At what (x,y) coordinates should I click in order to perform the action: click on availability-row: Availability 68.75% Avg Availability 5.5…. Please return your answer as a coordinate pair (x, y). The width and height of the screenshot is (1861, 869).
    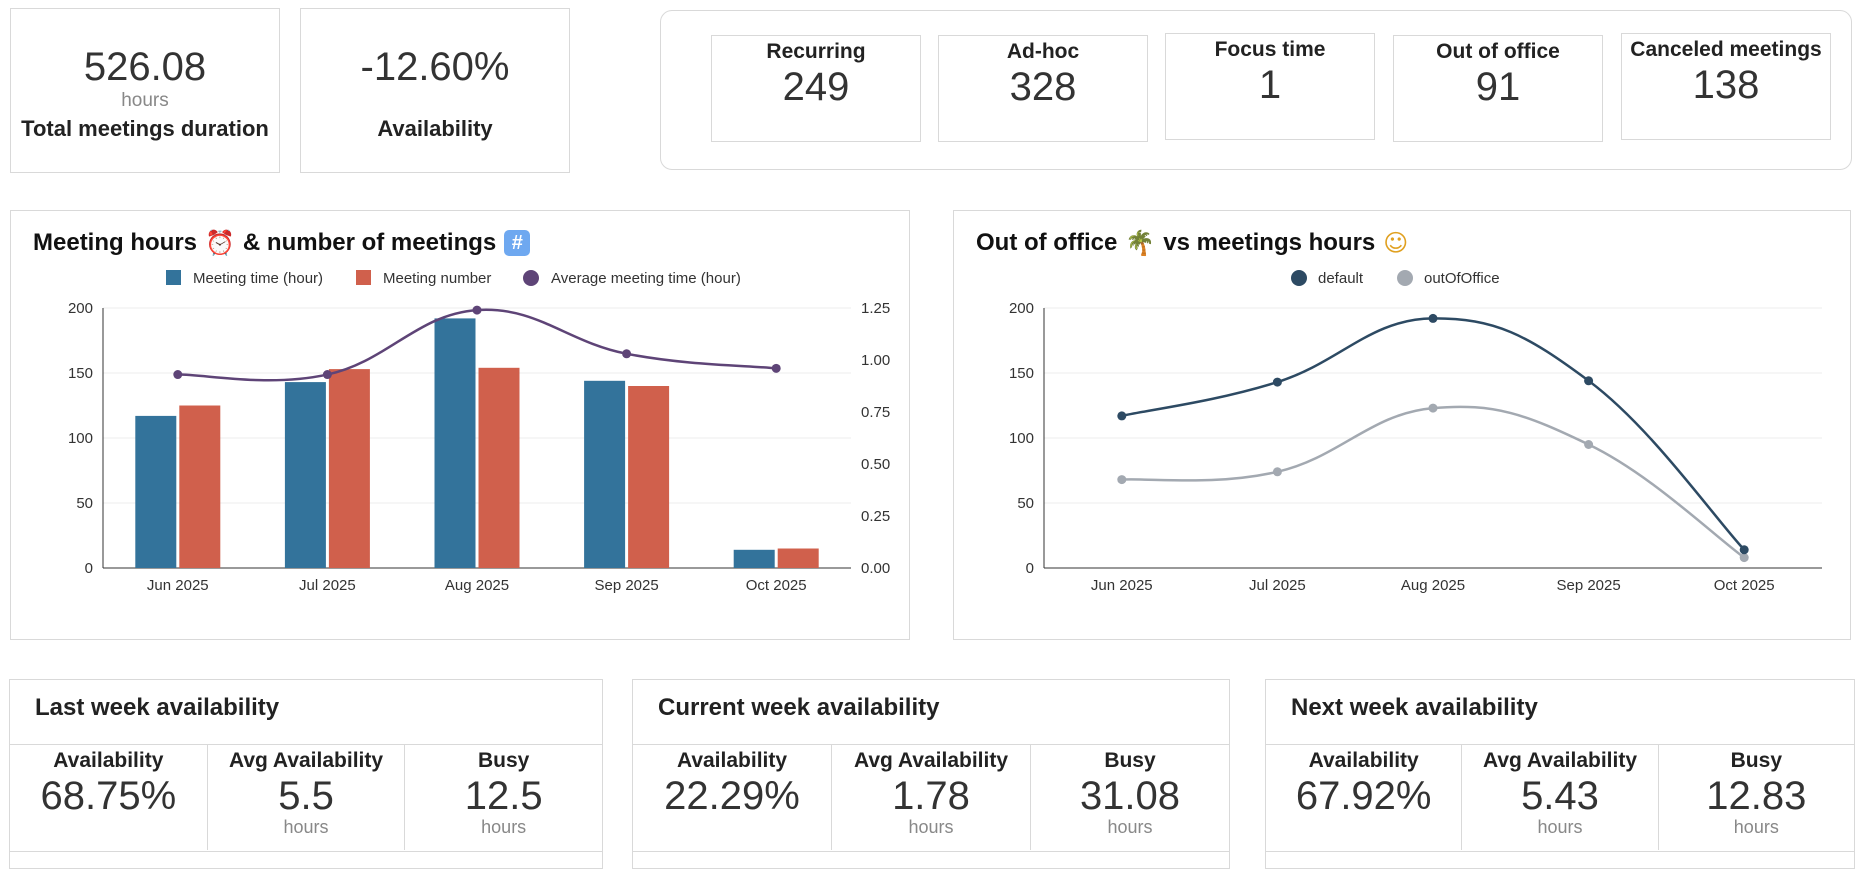
    Looking at the image, I should click on (306, 797).